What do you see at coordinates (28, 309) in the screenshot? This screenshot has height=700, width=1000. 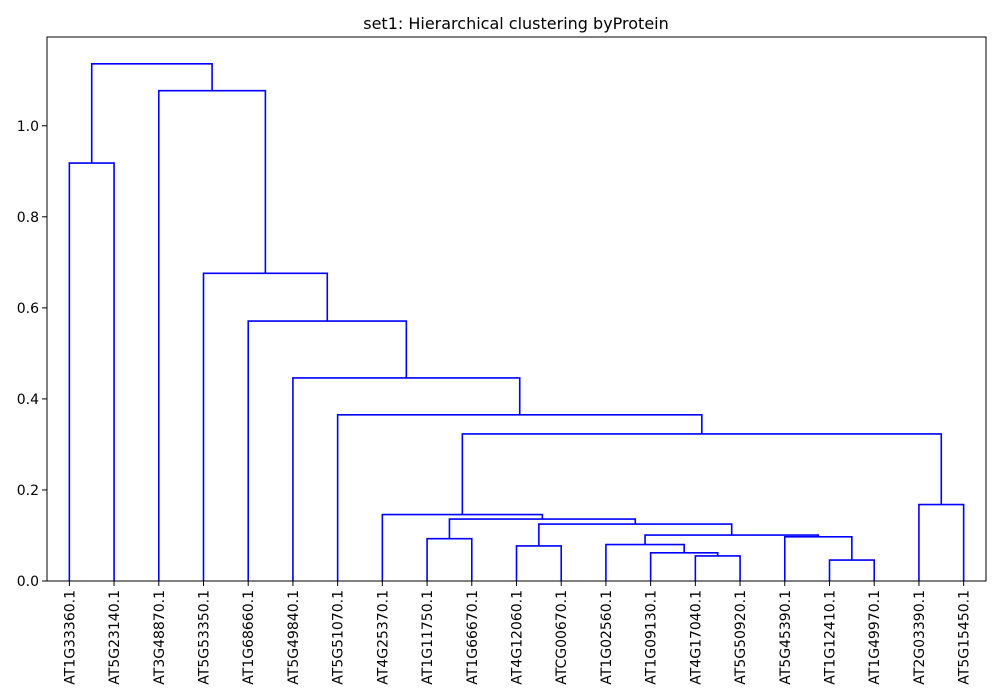 I see `y-tick-label: 0.6` at bounding box center [28, 309].